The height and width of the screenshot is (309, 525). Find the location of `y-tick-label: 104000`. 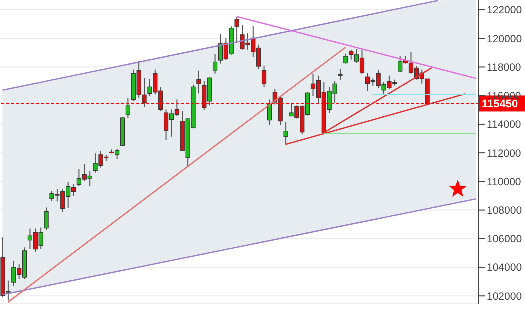

y-tick-label: 104000 is located at coordinates (504, 268).